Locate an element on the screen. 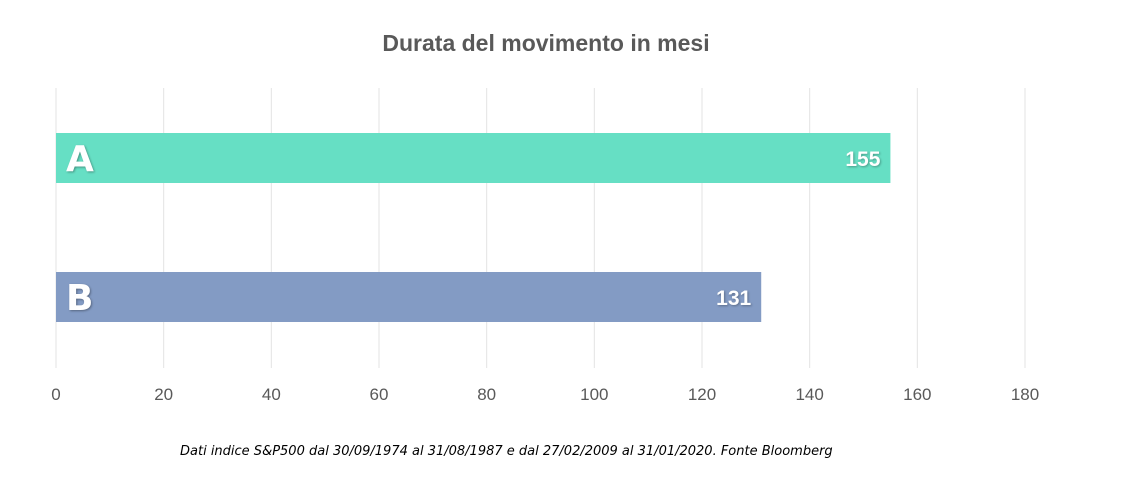  x-tick-label: 140 is located at coordinates (809, 394).